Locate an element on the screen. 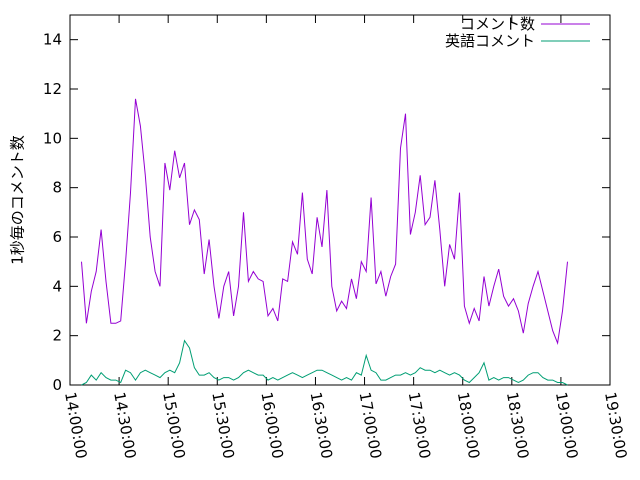  x-tick-label: 18:30:00 is located at coordinates (517, 425).